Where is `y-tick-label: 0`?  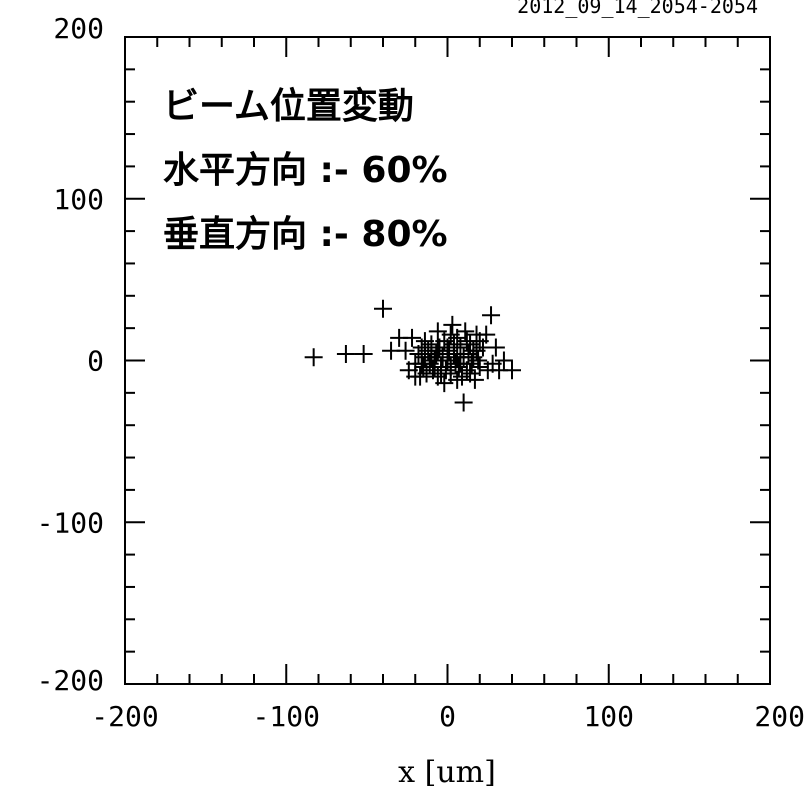 y-tick-label: 0 is located at coordinates (95, 361).